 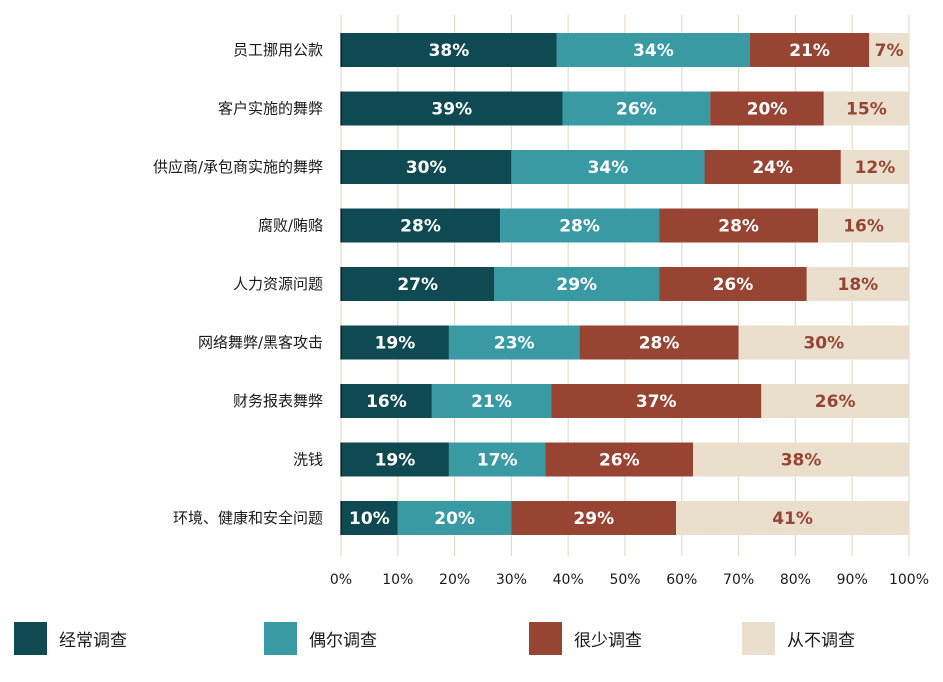 I want to click on data-label: 12%, so click(x=875, y=168).